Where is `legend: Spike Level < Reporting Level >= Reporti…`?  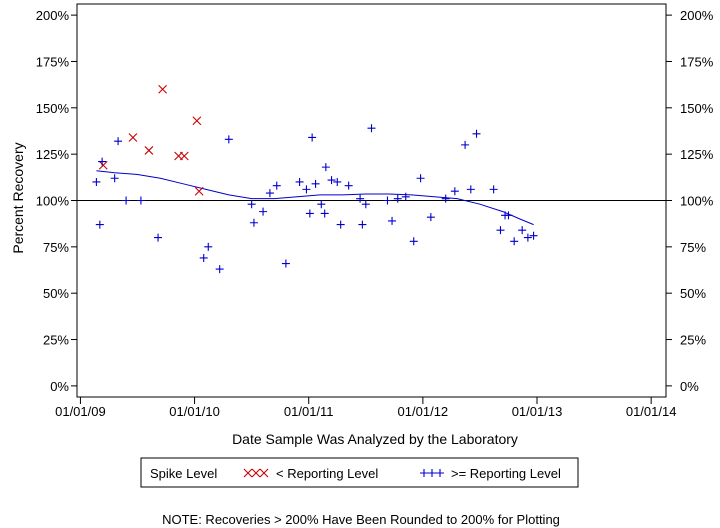 legend: Spike Level < Reporting Level >= Reporti… is located at coordinates (359, 472).